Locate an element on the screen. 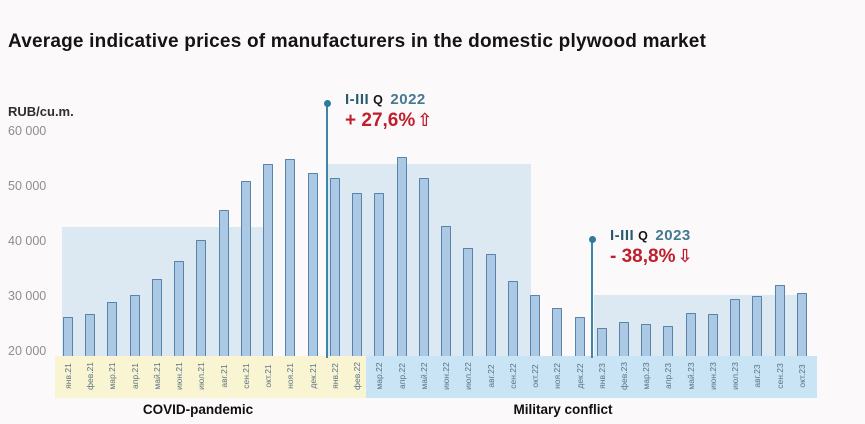  month-label: фев.23 is located at coordinates (624, 376).